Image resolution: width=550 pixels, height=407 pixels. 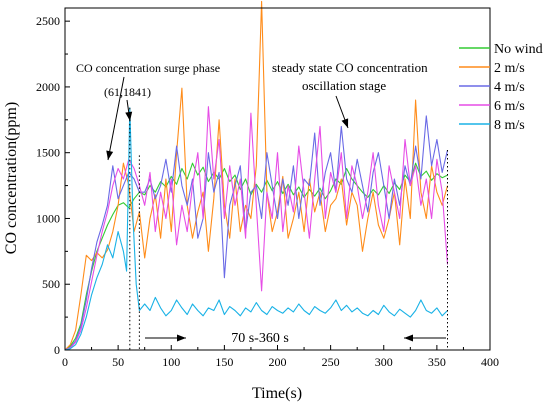 I want to click on arrow-surge-head, so click(x=110, y=155).